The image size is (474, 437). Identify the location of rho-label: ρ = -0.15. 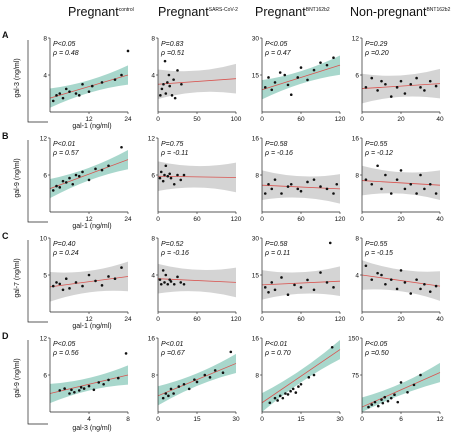
(378, 253).